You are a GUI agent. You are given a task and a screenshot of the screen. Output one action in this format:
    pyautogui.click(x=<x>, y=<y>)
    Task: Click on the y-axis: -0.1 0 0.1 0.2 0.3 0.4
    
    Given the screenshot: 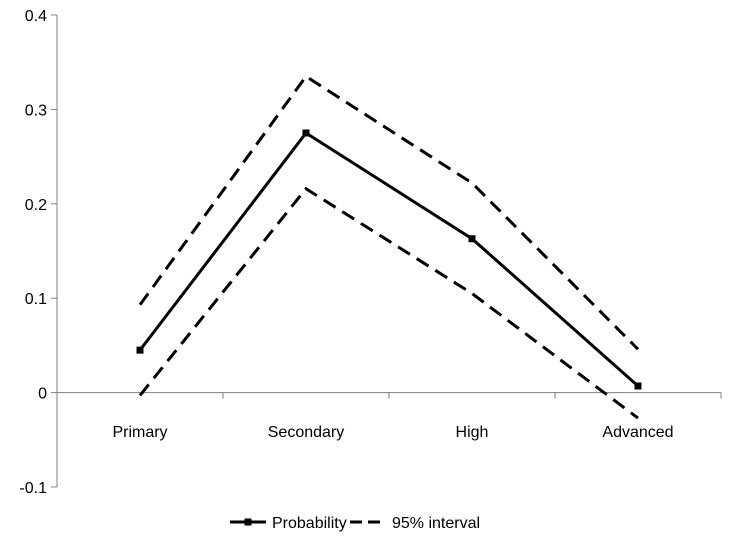 What is the action you would take?
    pyautogui.click(x=38, y=252)
    